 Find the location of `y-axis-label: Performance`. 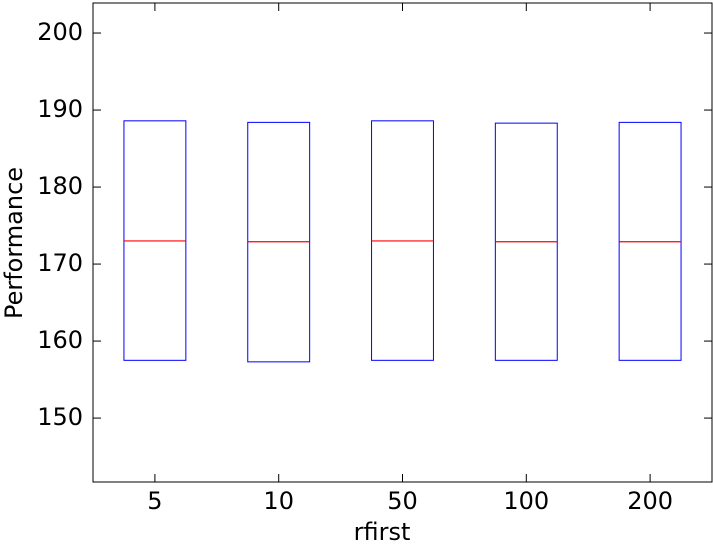

y-axis-label: Performance is located at coordinates (14, 243).